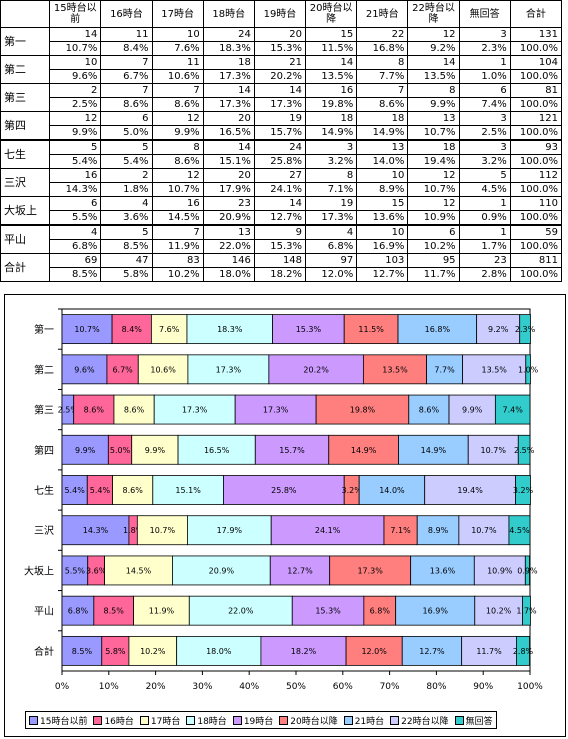 This screenshot has width=568, height=739. I want to click on data-label: 15.1%, so click(188, 490).